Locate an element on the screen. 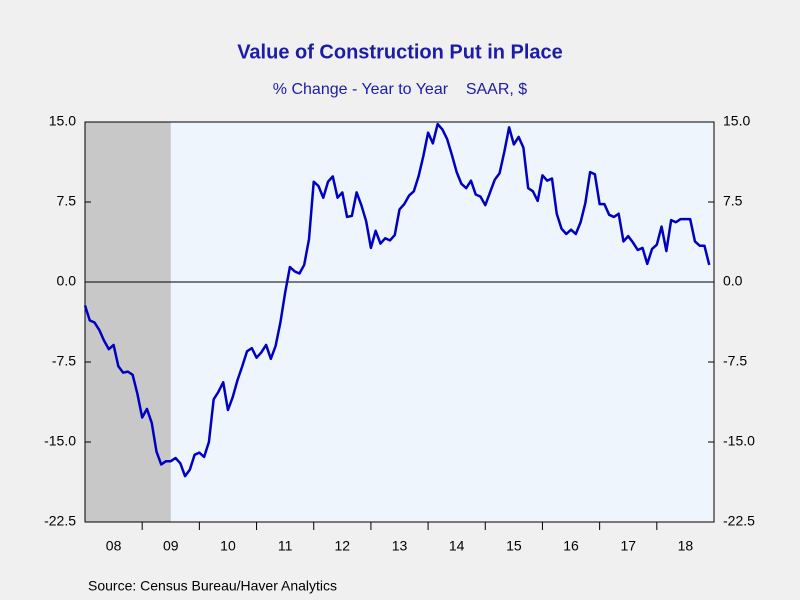  chart-title: Value of Construction Put in Place is located at coordinates (400, 52).